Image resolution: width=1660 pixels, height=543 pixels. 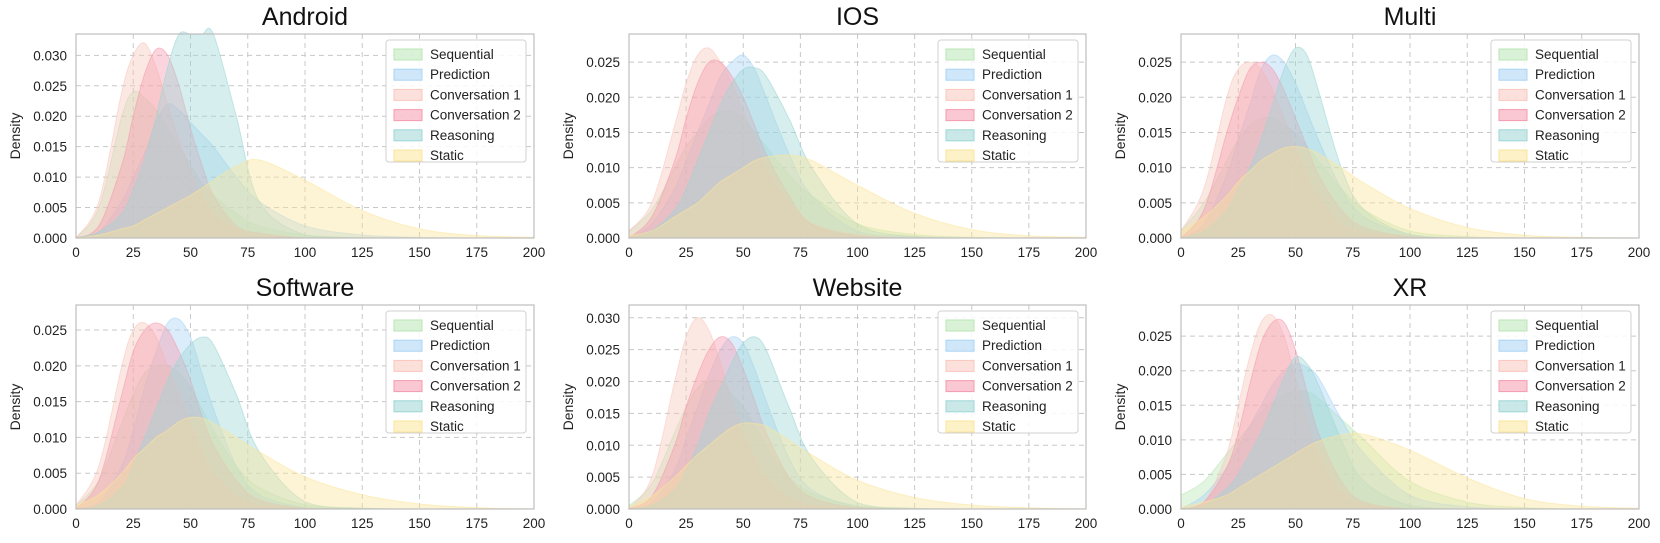 What do you see at coordinates (857, 152) in the screenshot?
I see `area-reasoning` at bounding box center [857, 152].